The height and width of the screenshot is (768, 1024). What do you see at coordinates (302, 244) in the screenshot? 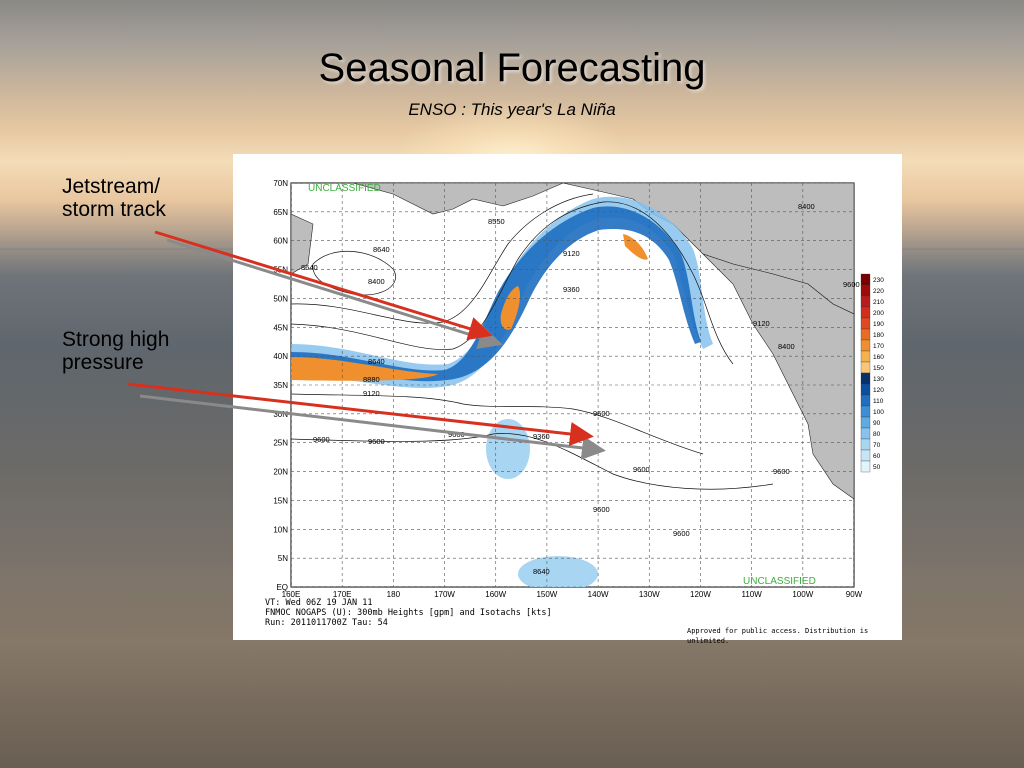
I see `land-kamchatka` at bounding box center [302, 244].